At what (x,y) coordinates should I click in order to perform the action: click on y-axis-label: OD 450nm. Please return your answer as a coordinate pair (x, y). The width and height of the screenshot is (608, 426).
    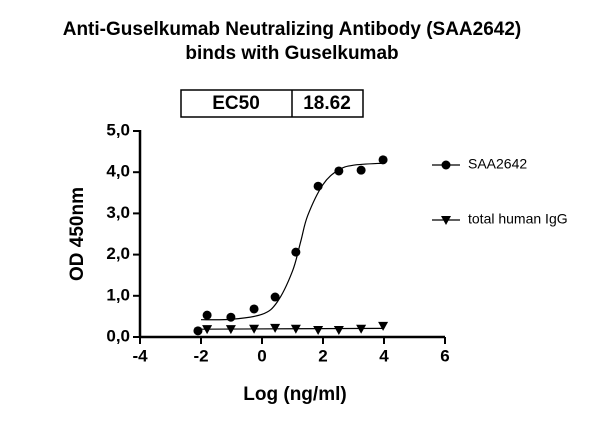
    Looking at the image, I should click on (77, 234).